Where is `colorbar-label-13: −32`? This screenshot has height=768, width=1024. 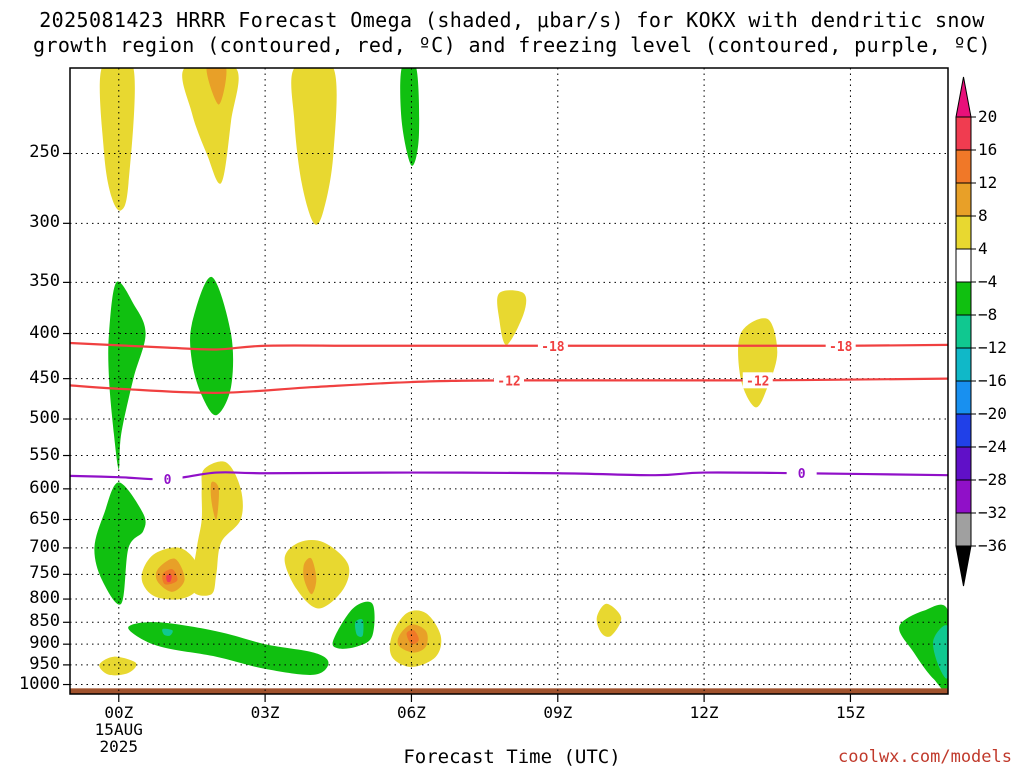
colorbar-label-13: −32 is located at coordinates (992, 512).